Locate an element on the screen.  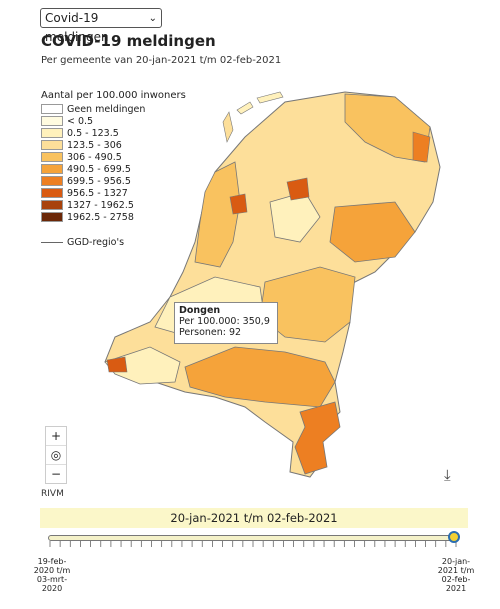
map-island-vlieland is located at coordinates (245, 108).